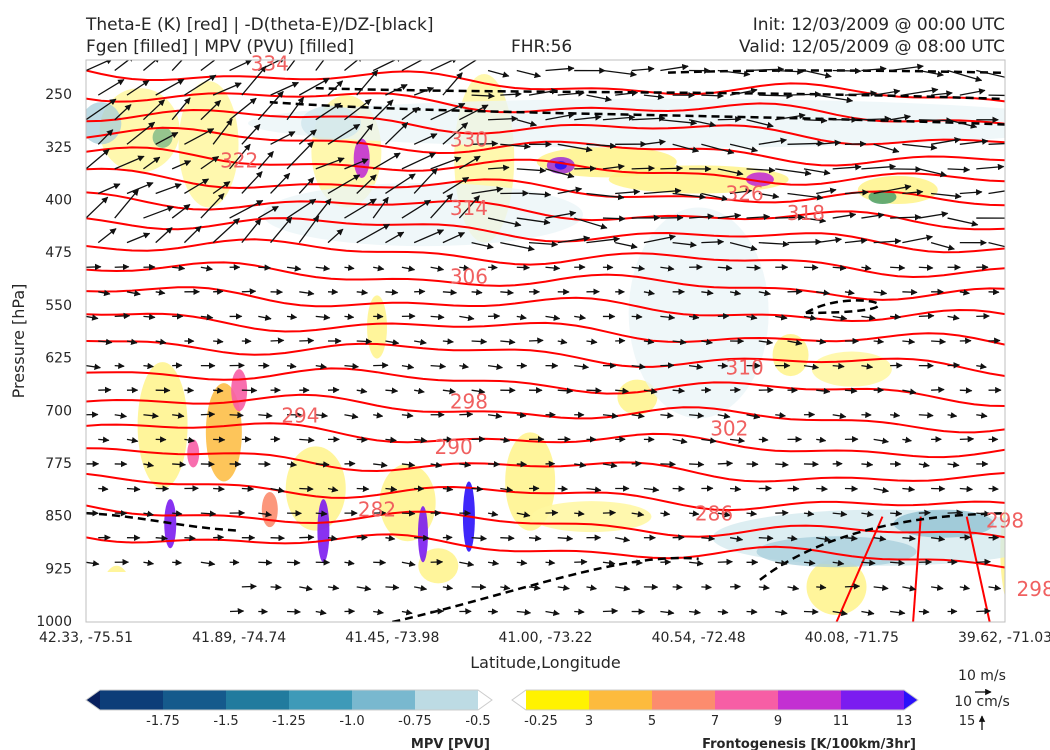 Image resolution: width=1050 pixels, height=750 pixels. What do you see at coordinates (18, 341) in the screenshot?
I see `y-axis-label: Pressure [hPa]` at bounding box center [18, 341].